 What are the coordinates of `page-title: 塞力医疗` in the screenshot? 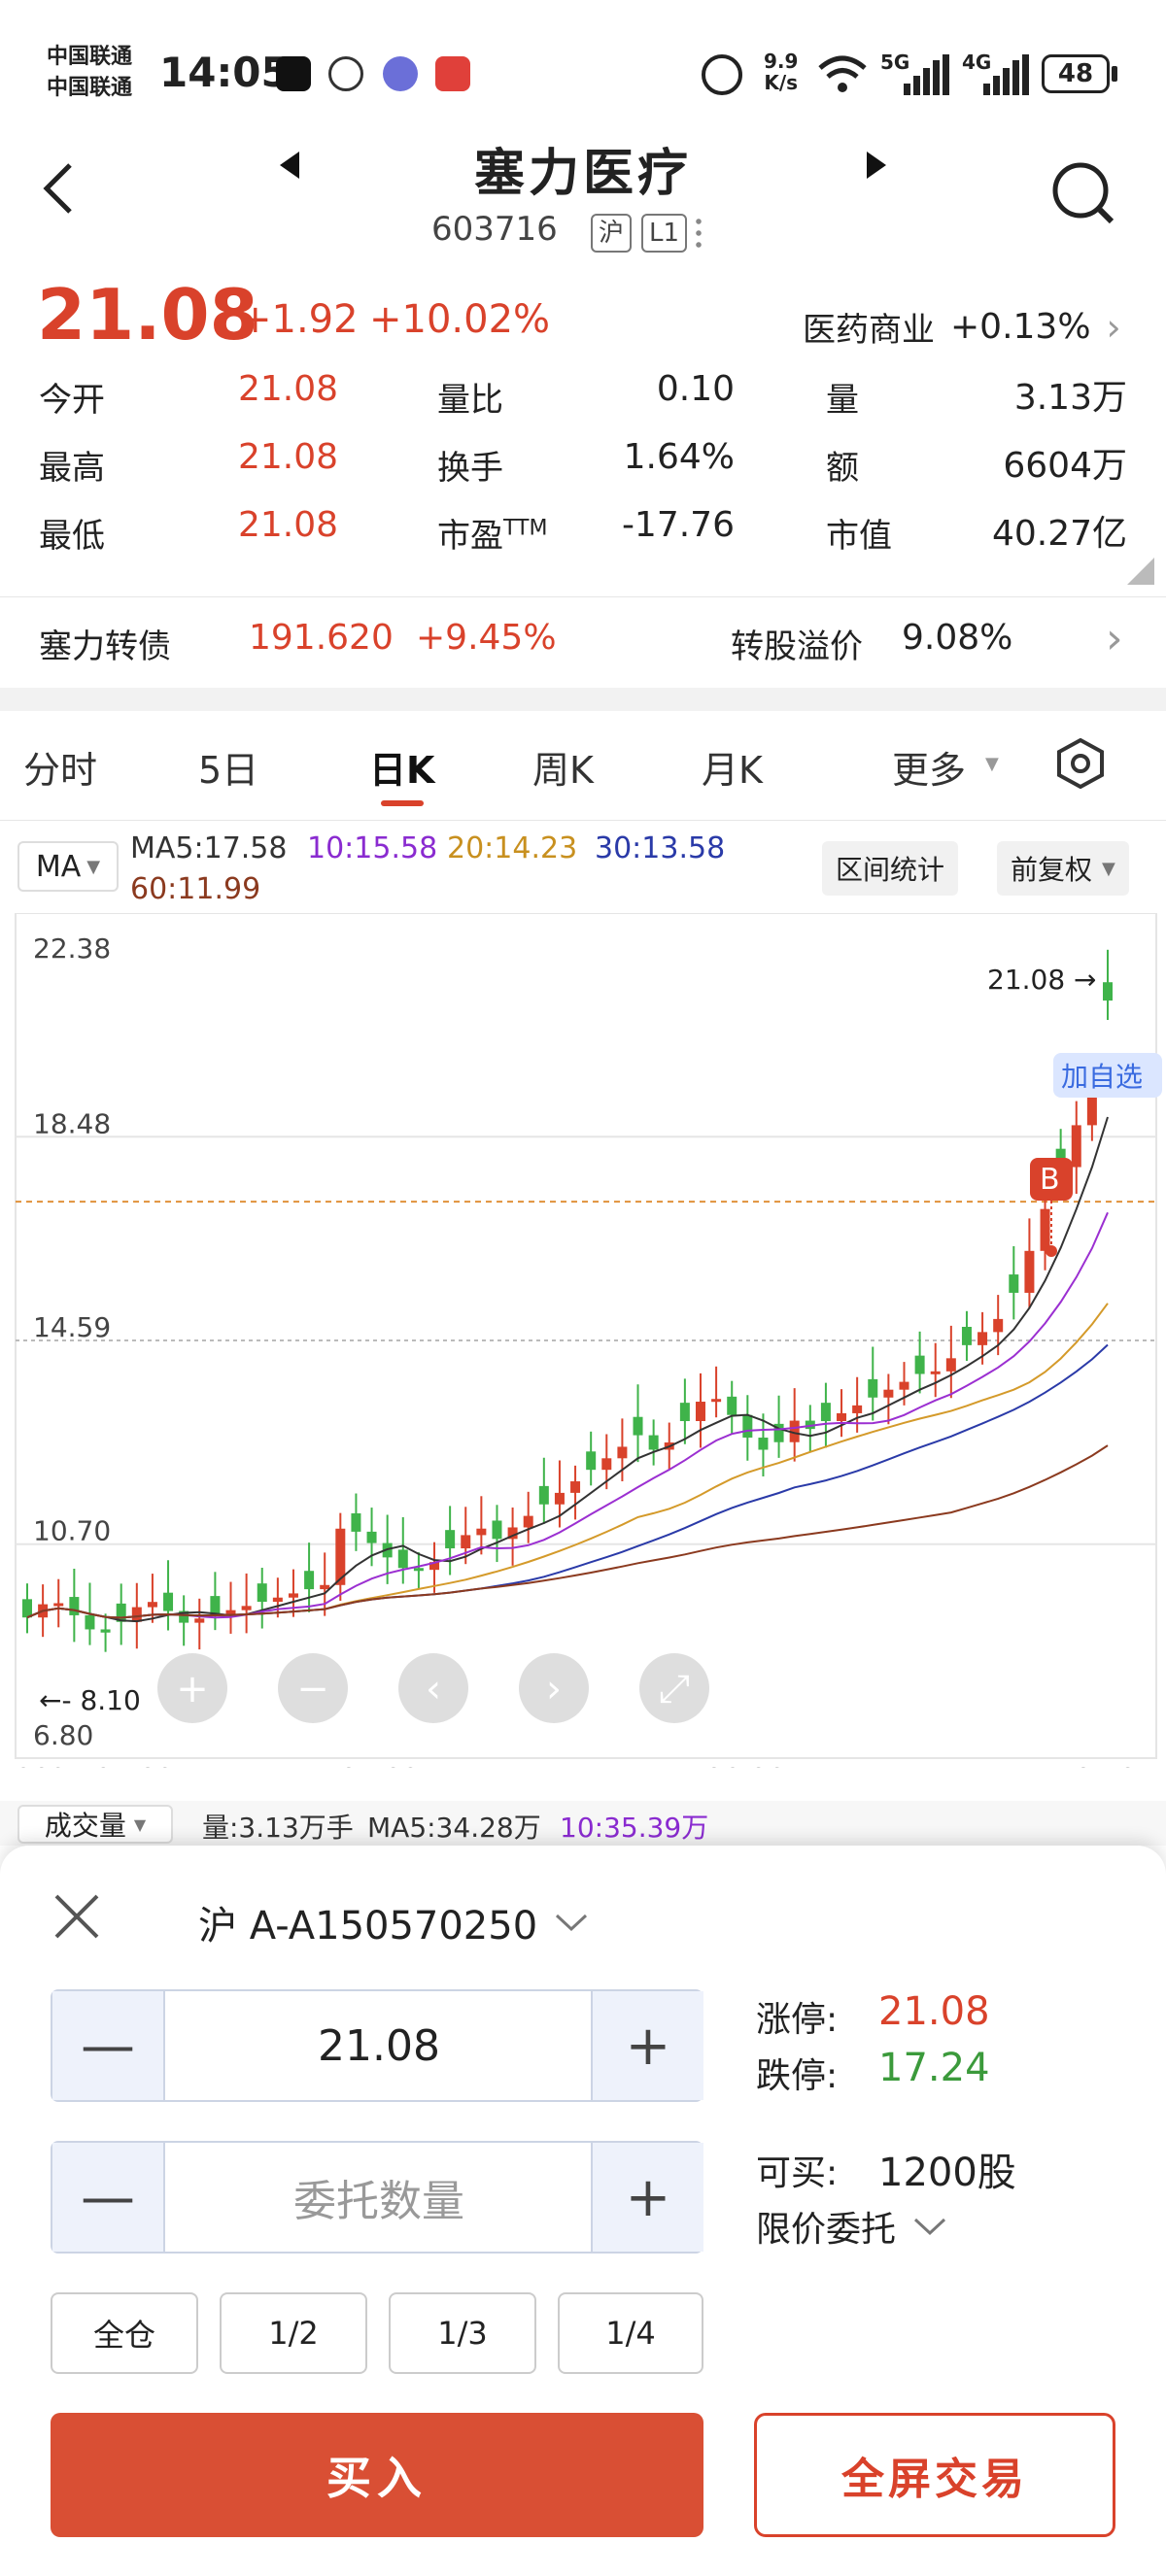 It's located at (582, 173).